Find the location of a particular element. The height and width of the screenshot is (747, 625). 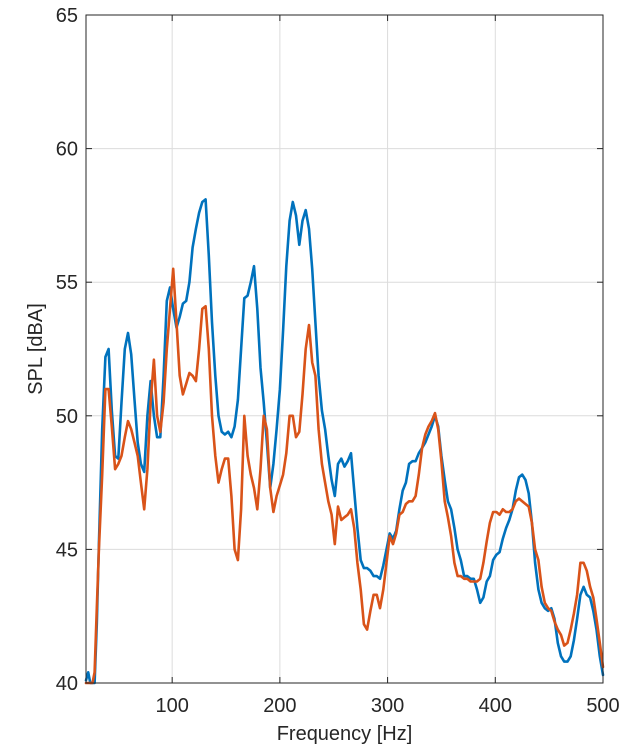

x-tick-label: 100 is located at coordinates (171, 706).